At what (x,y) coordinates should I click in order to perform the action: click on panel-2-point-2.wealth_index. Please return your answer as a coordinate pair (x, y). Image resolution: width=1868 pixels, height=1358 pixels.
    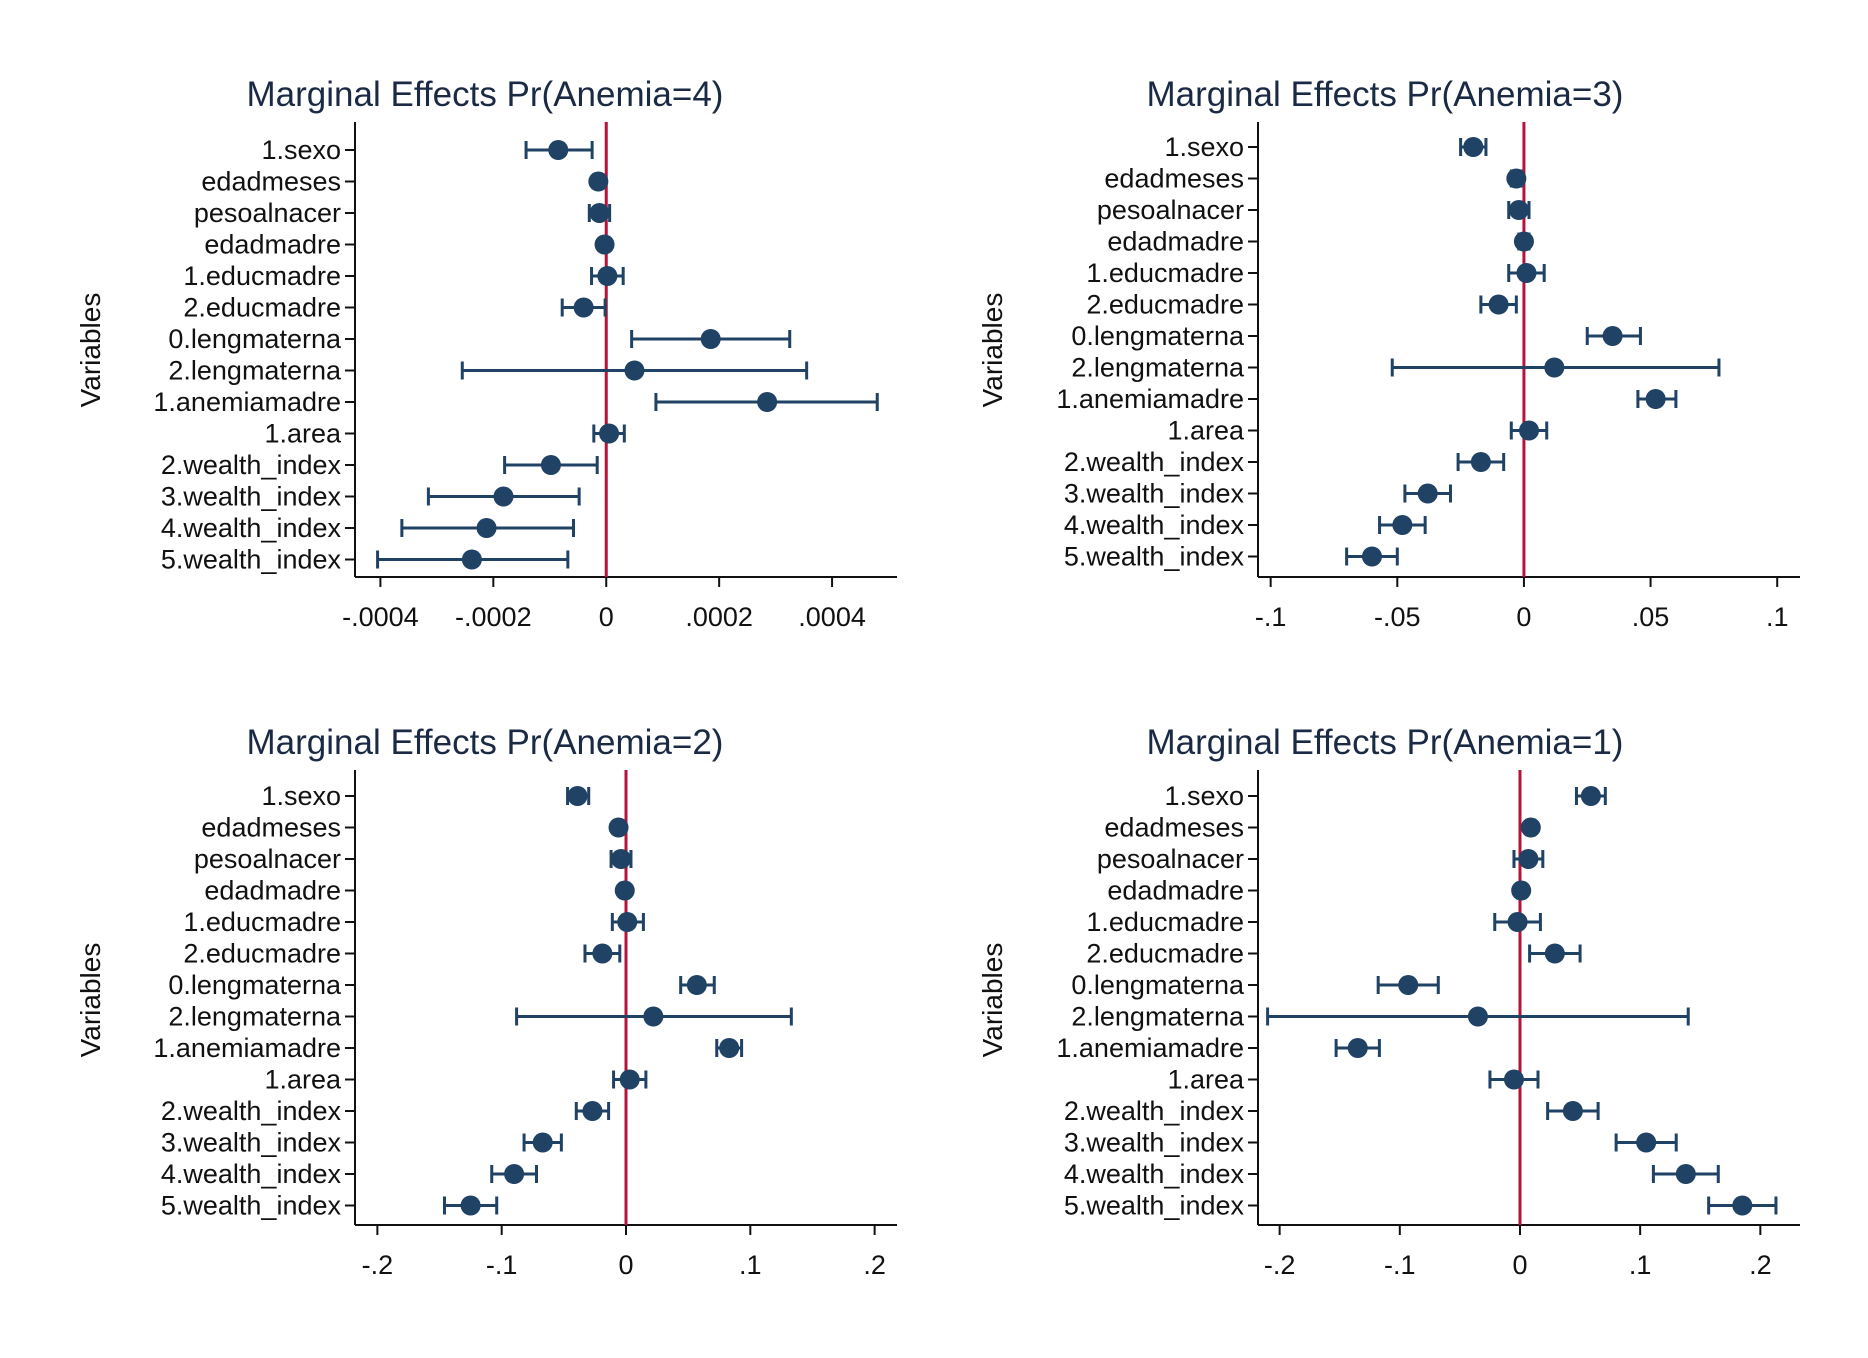
    Looking at the image, I should click on (1480, 462).